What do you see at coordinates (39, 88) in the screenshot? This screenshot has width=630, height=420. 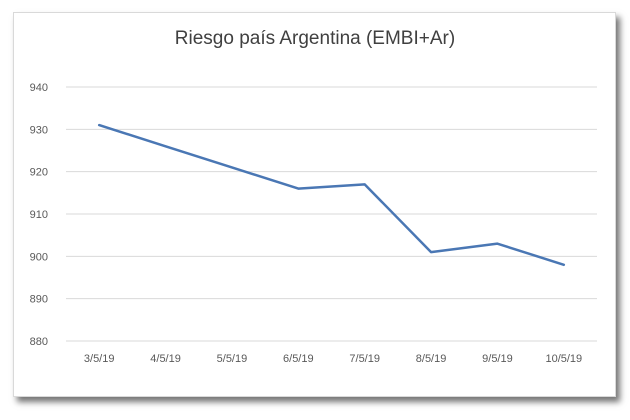 I see `y-tick-label: 940` at bounding box center [39, 88].